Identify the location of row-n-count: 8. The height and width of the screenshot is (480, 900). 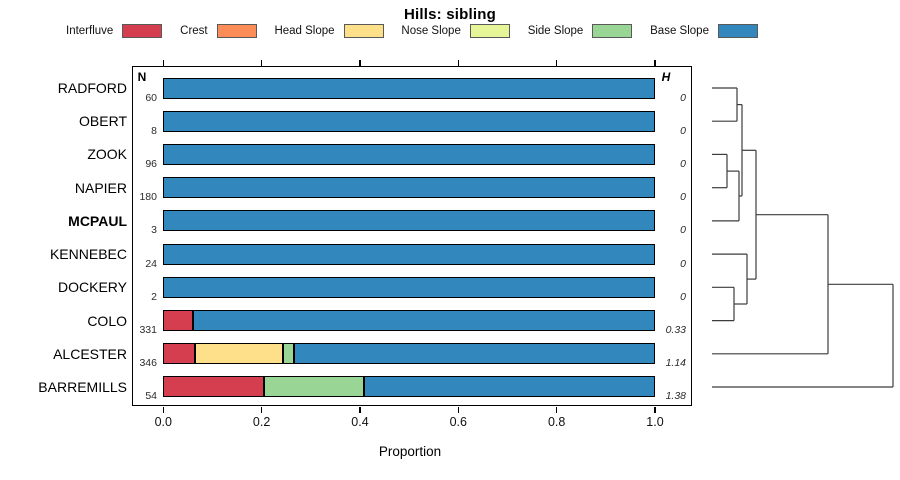
(154, 130).